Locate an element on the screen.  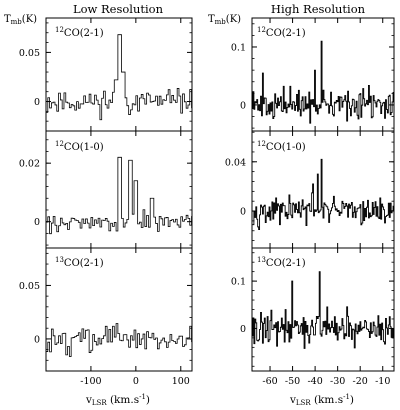
spectrum-panel: 0 0.1 -60 -50 -40 -30 -20 -10 13CO(2-1) is located at coordinates (313, 317).